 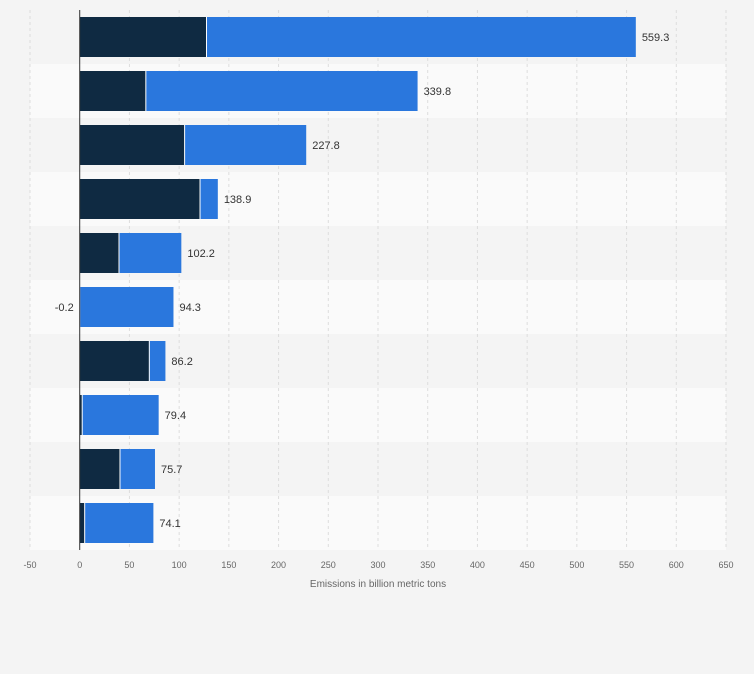 I want to click on x-tick-label: 100, so click(x=179, y=565).